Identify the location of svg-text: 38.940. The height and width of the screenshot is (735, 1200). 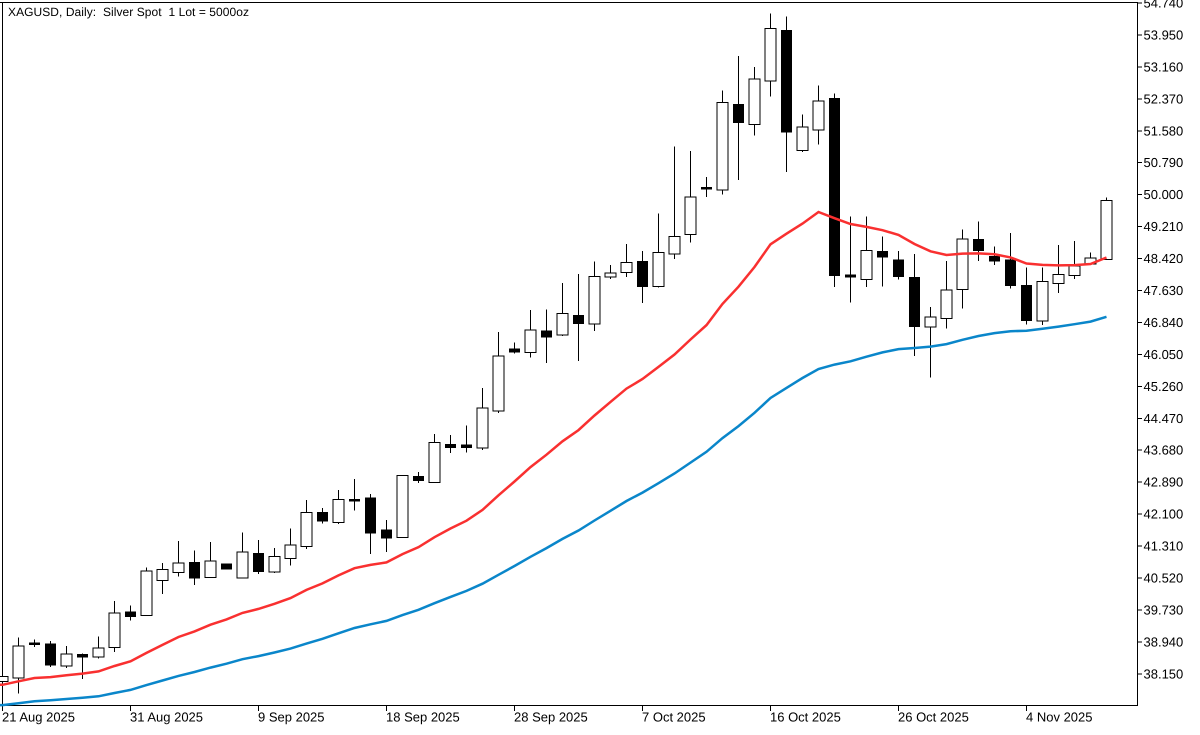
(1164, 641).